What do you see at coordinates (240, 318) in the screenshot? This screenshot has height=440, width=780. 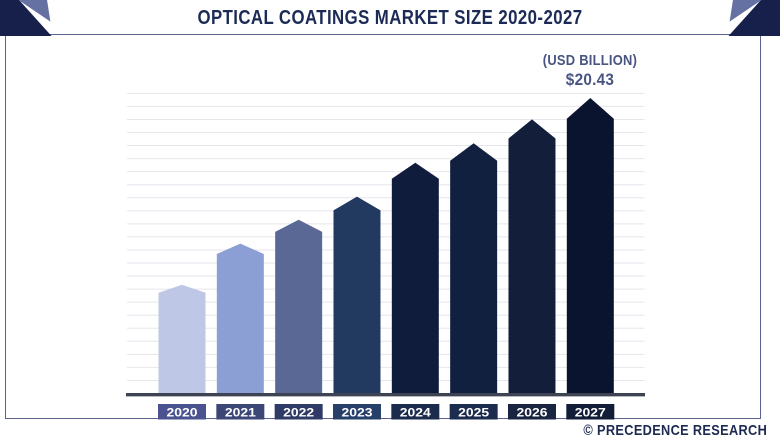 I see `bar-2021` at bounding box center [240, 318].